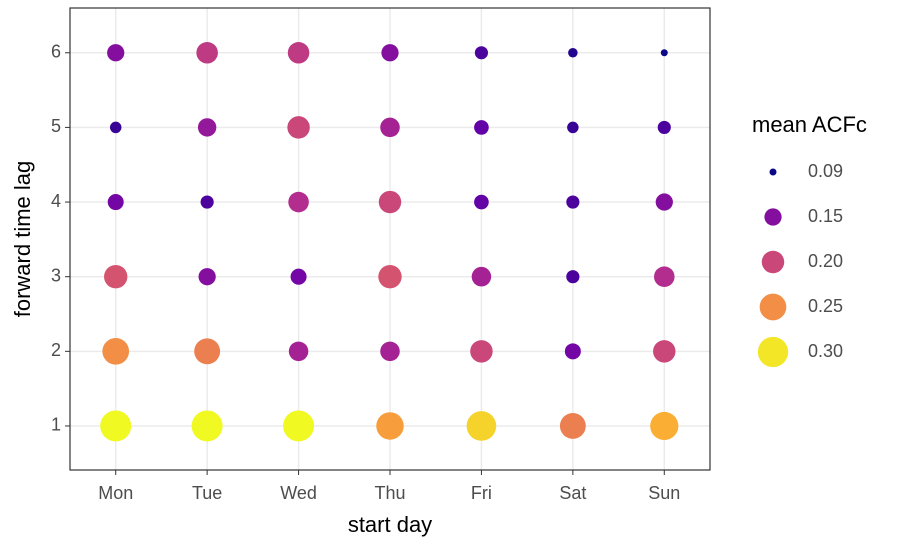 This screenshot has width=905, height=548. What do you see at coordinates (56, 52) in the screenshot?
I see `y-tick-label: 6` at bounding box center [56, 52].